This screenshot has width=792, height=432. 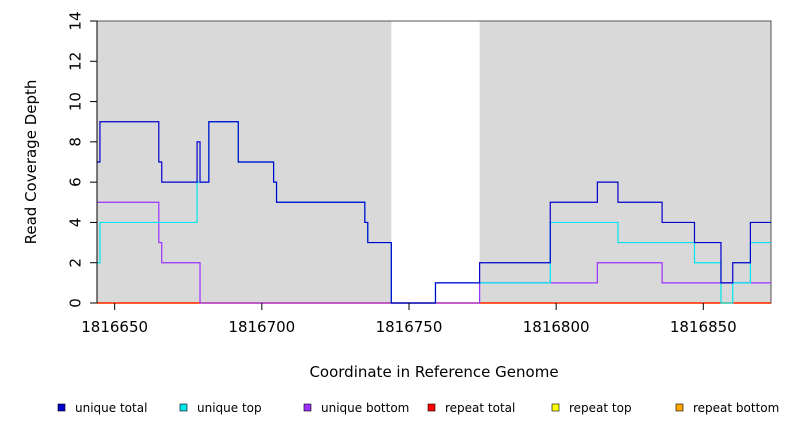 What do you see at coordinates (261, 327) in the screenshot?
I see `x-tick-label: 1816700` at bounding box center [261, 327].